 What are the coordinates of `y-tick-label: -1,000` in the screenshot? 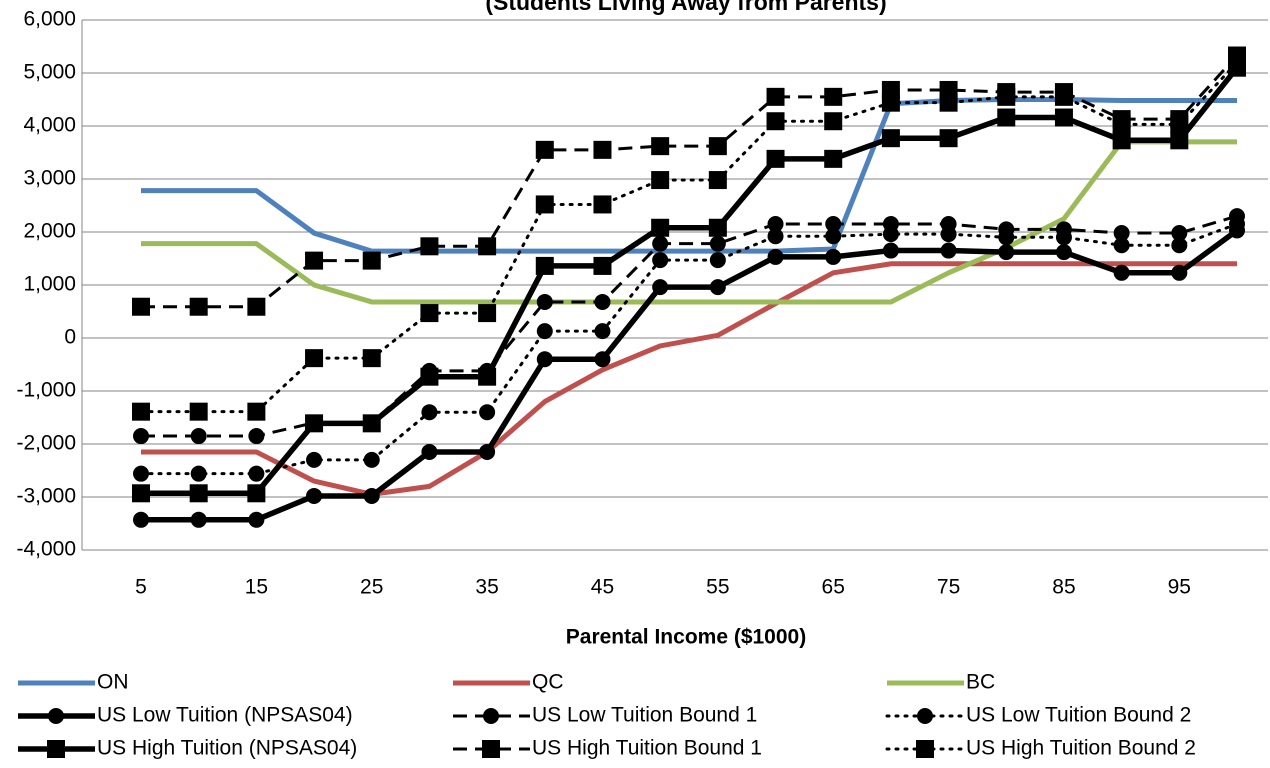 It's located at (46, 390).